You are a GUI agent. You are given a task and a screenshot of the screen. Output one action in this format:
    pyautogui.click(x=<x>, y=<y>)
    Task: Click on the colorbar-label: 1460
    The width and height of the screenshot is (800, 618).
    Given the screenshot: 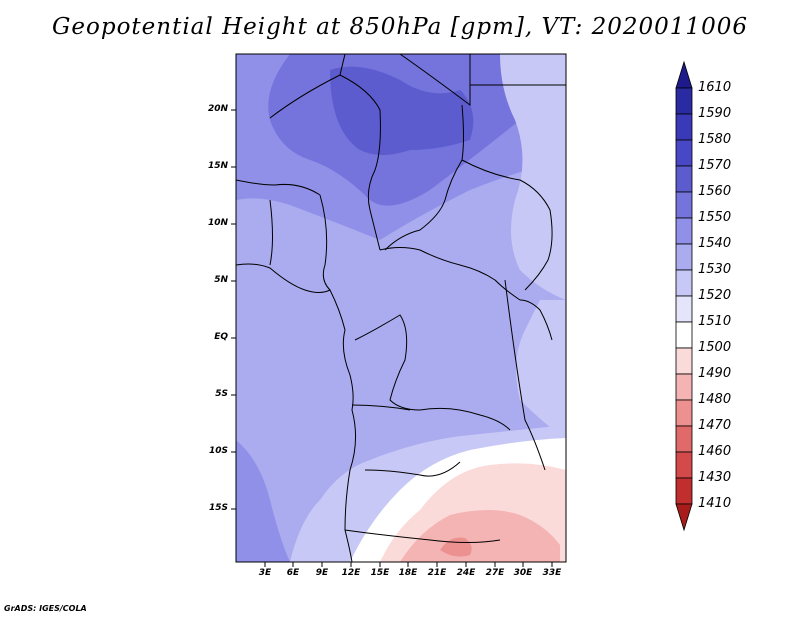 What is the action you would take?
    pyautogui.click(x=715, y=451)
    